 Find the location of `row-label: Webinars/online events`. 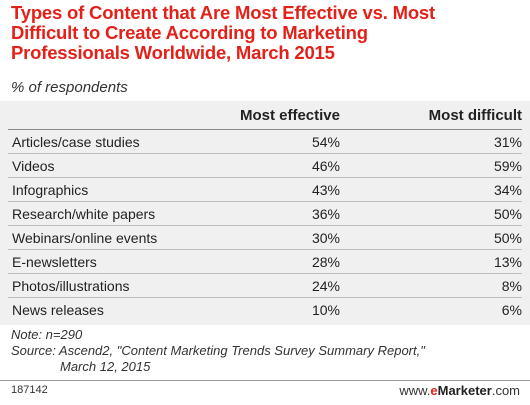

row-label: Webinars/online events is located at coordinates (116, 237).